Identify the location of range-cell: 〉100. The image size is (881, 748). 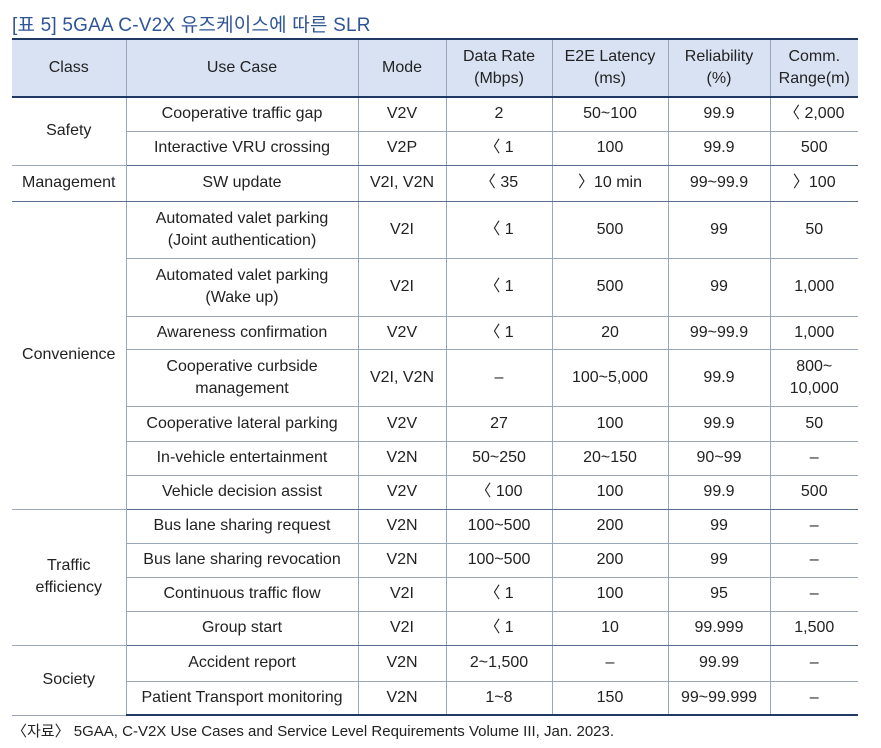
(813, 183).